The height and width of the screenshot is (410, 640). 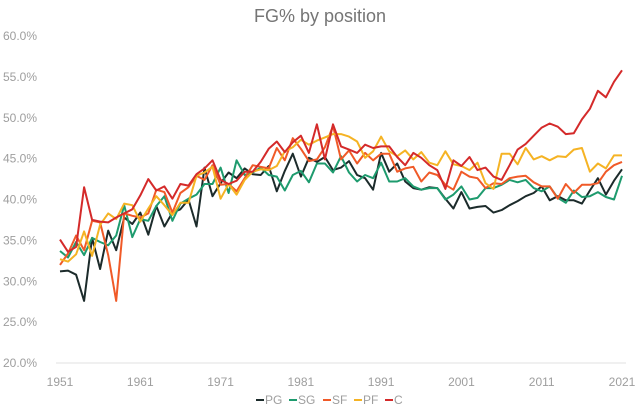 What do you see at coordinates (20, 118) in the screenshot?
I see `y-tick-label: 50.0%` at bounding box center [20, 118].